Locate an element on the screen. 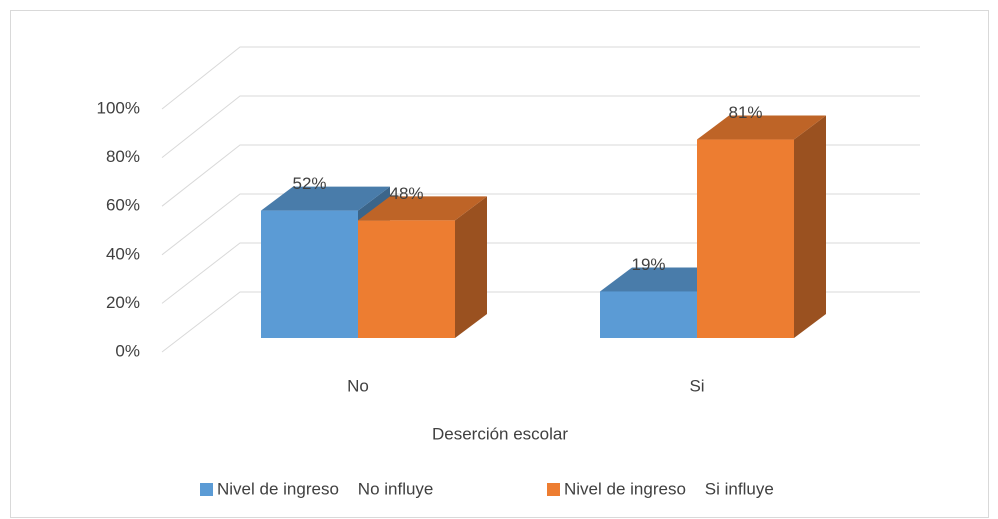 This screenshot has width=998, height=519. y-tick-label: 60% is located at coordinates (123, 205).